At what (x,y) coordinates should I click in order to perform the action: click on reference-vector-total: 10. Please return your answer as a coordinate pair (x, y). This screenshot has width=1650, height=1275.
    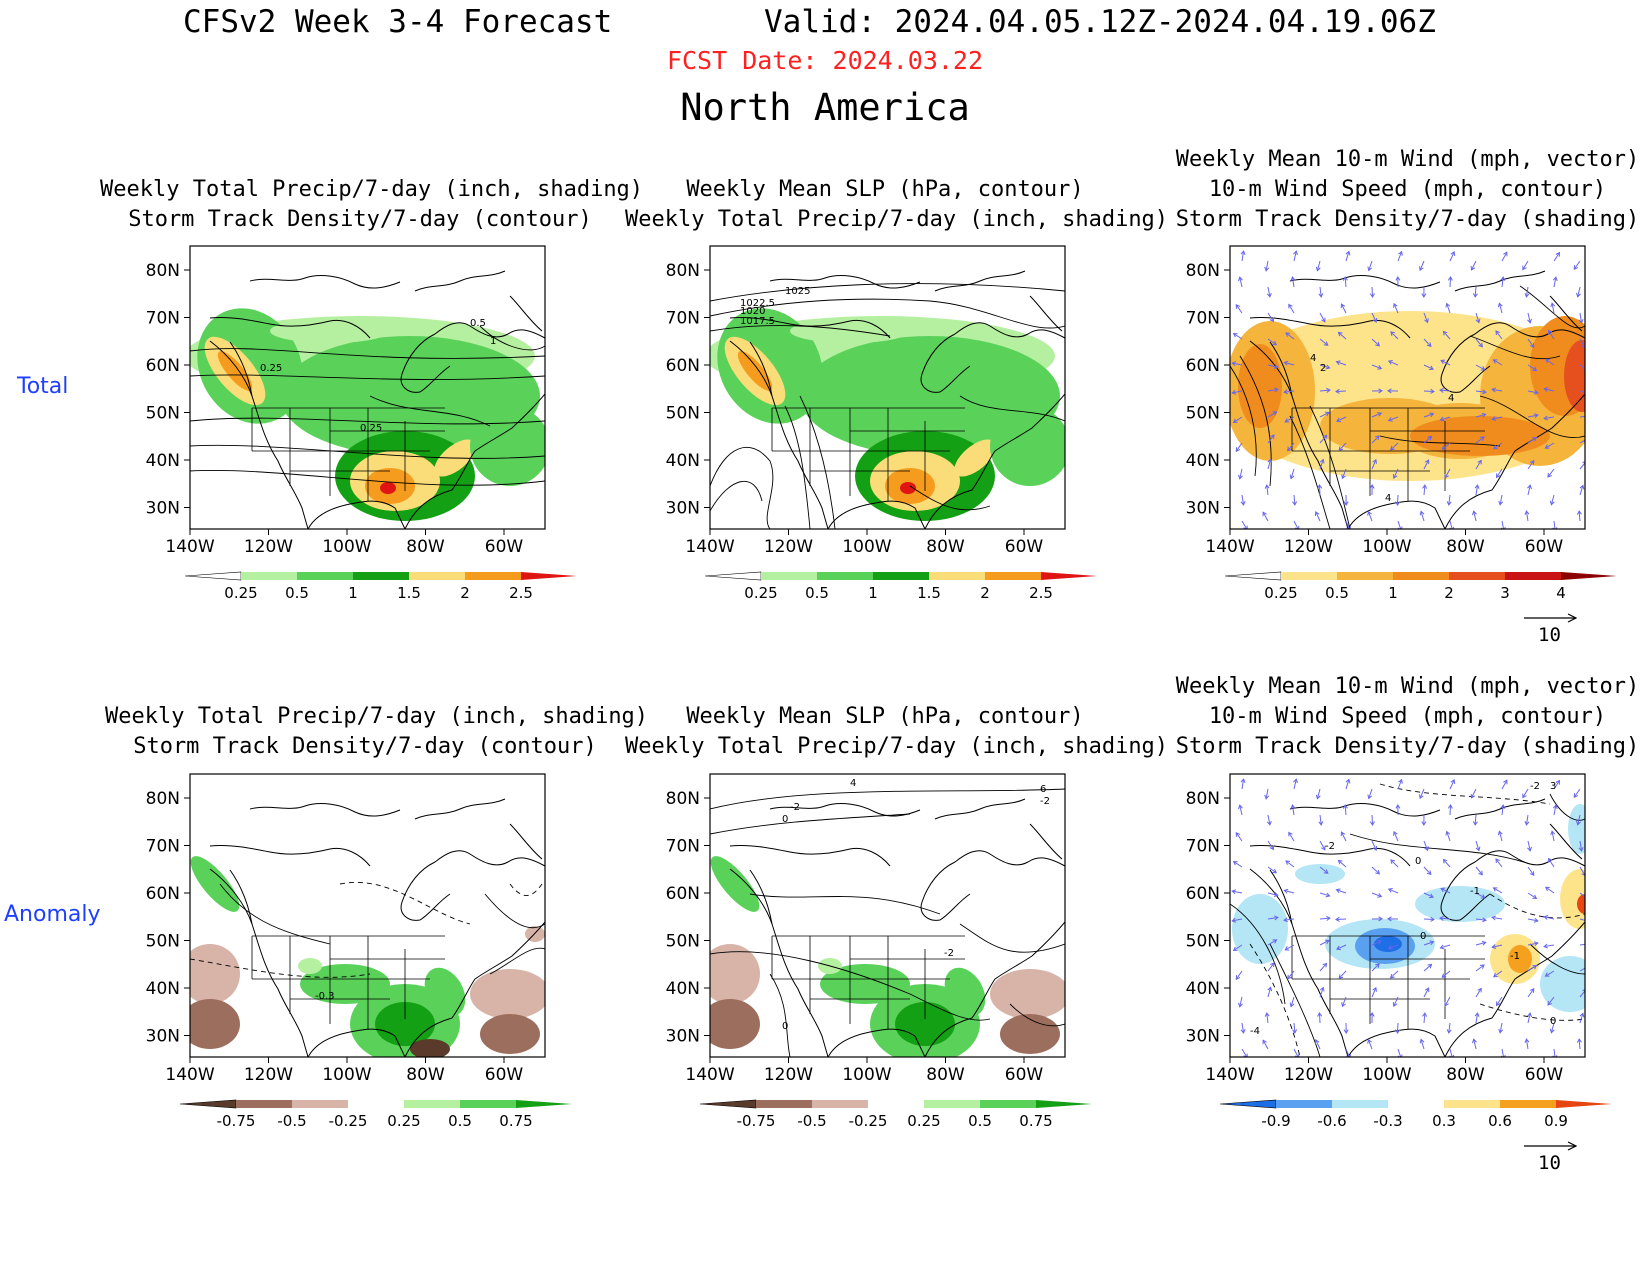
    Looking at the image, I should click on (1552, 630).